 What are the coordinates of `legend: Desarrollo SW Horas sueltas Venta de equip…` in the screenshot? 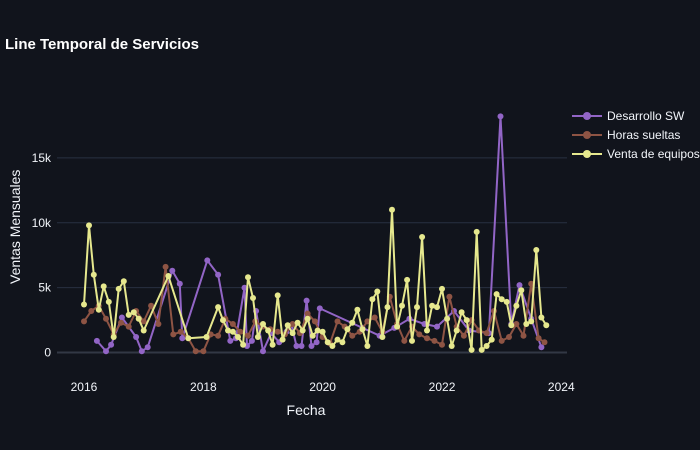 It's located at (636, 134).